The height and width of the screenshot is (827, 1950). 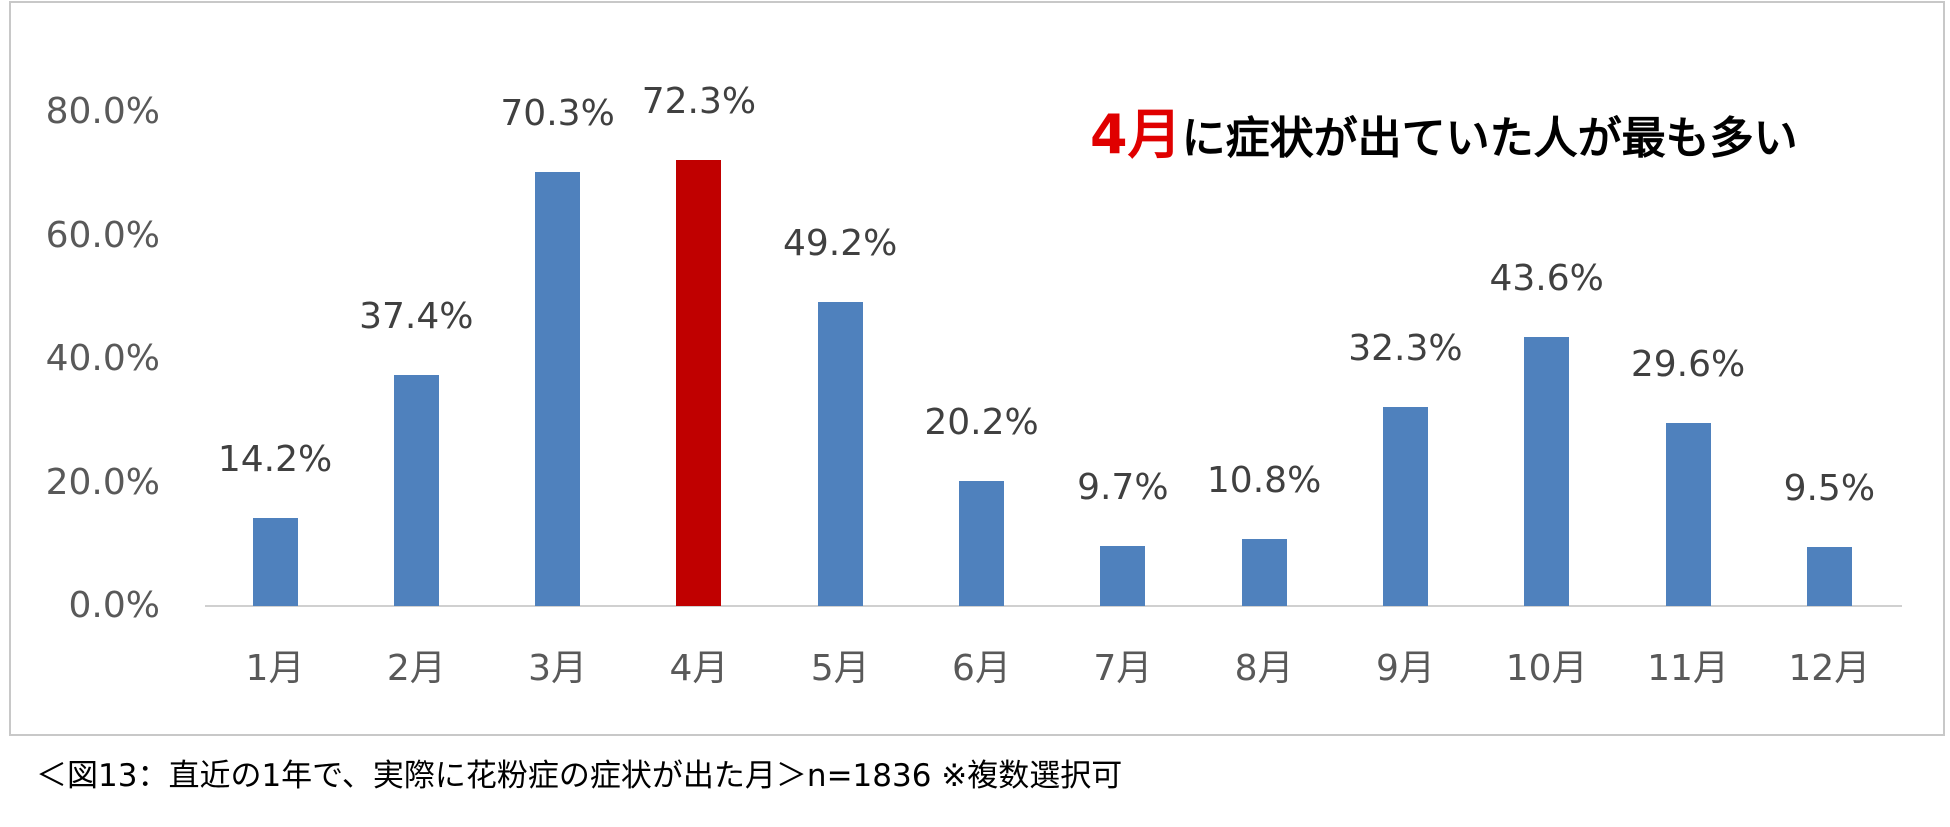 What do you see at coordinates (1405, 668) in the screenshot?
I see `x-tick-label: 9月` at bounding box center [1405, 668].